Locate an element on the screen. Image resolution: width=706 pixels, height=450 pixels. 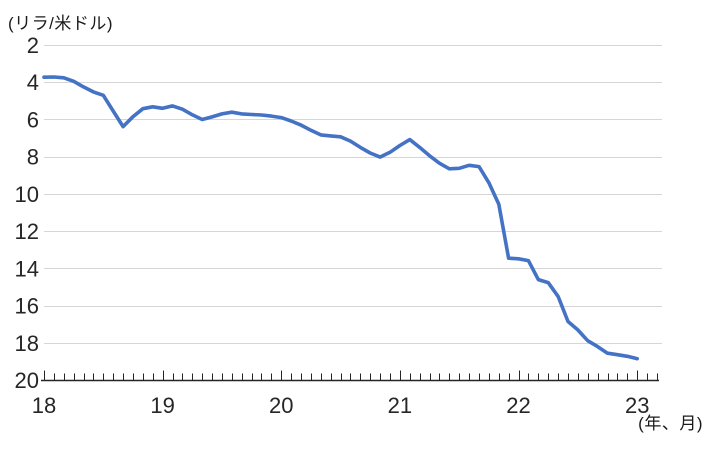
x-tick-label: 20 is located at coordinates (281, 405).